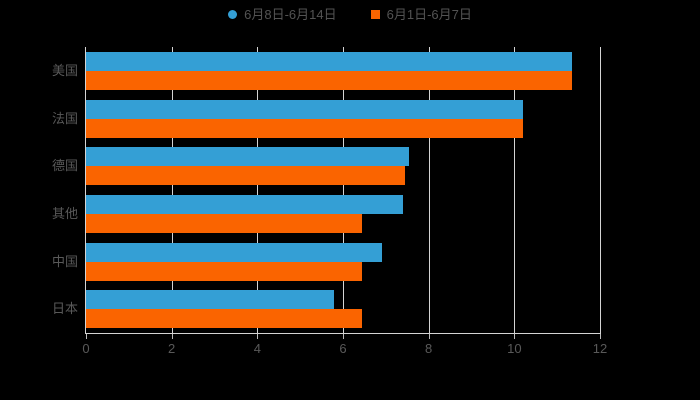  Describe the element at coordinates (290, 14) in the screenshot. I see `legend-label-series-1: 6月8日-6月14日` at that location.